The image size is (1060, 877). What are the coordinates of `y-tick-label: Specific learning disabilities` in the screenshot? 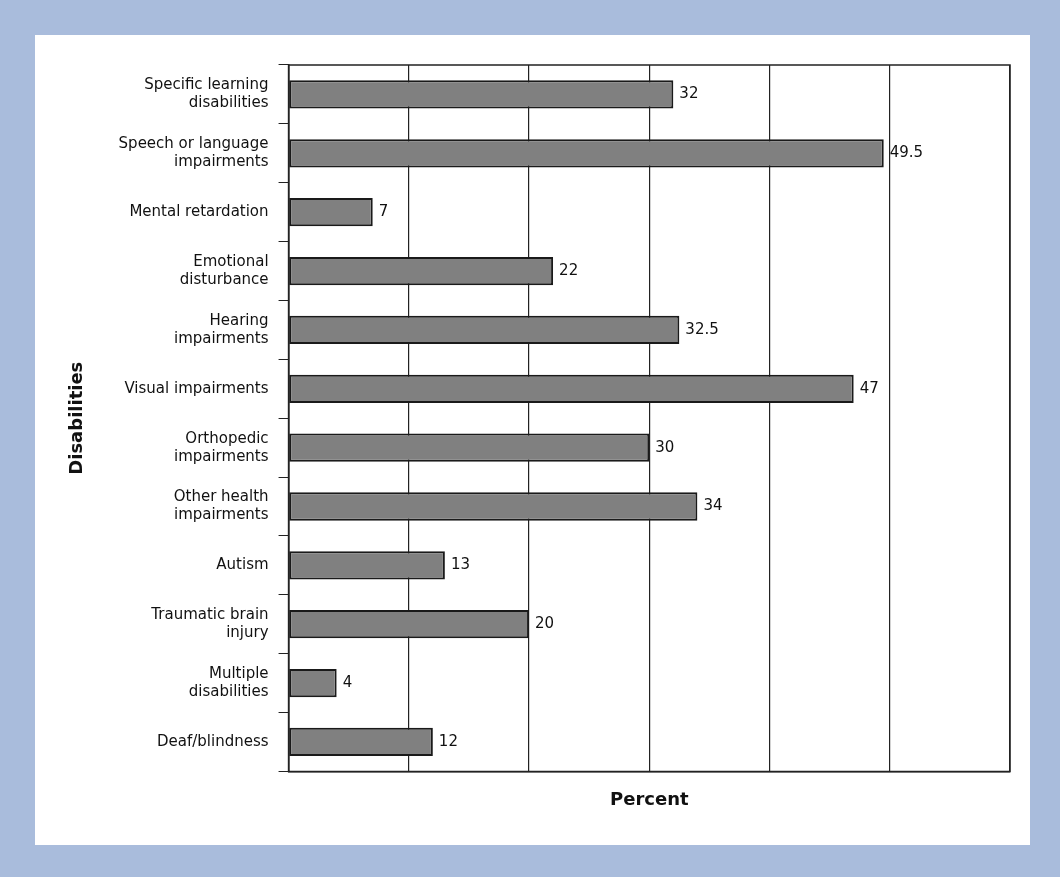 It's located at (206, 93).